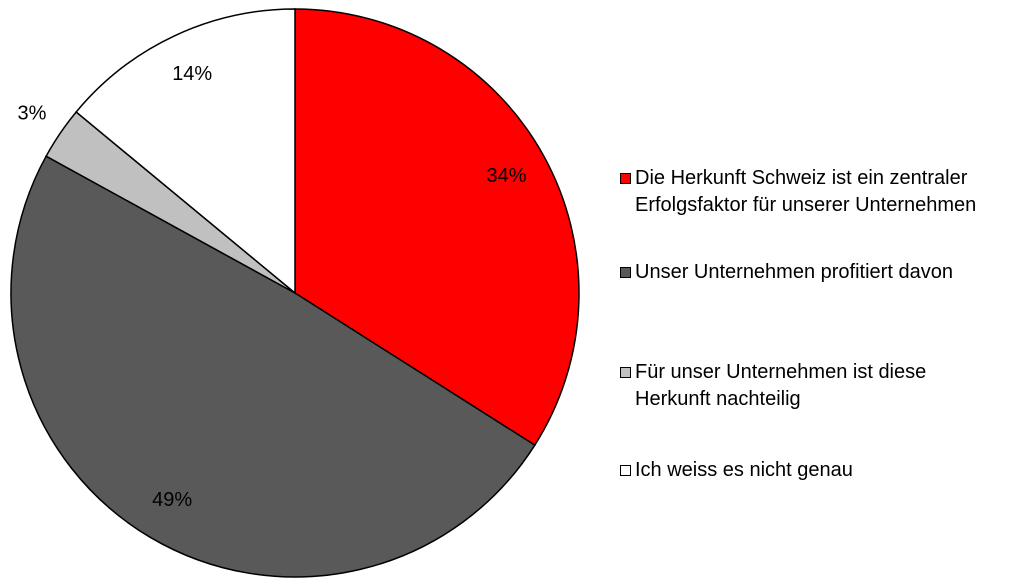  What do you see at coordinates (31, 113) in the screenshot?
I see `slice-label: 3%` at bounding box center [31, 113].